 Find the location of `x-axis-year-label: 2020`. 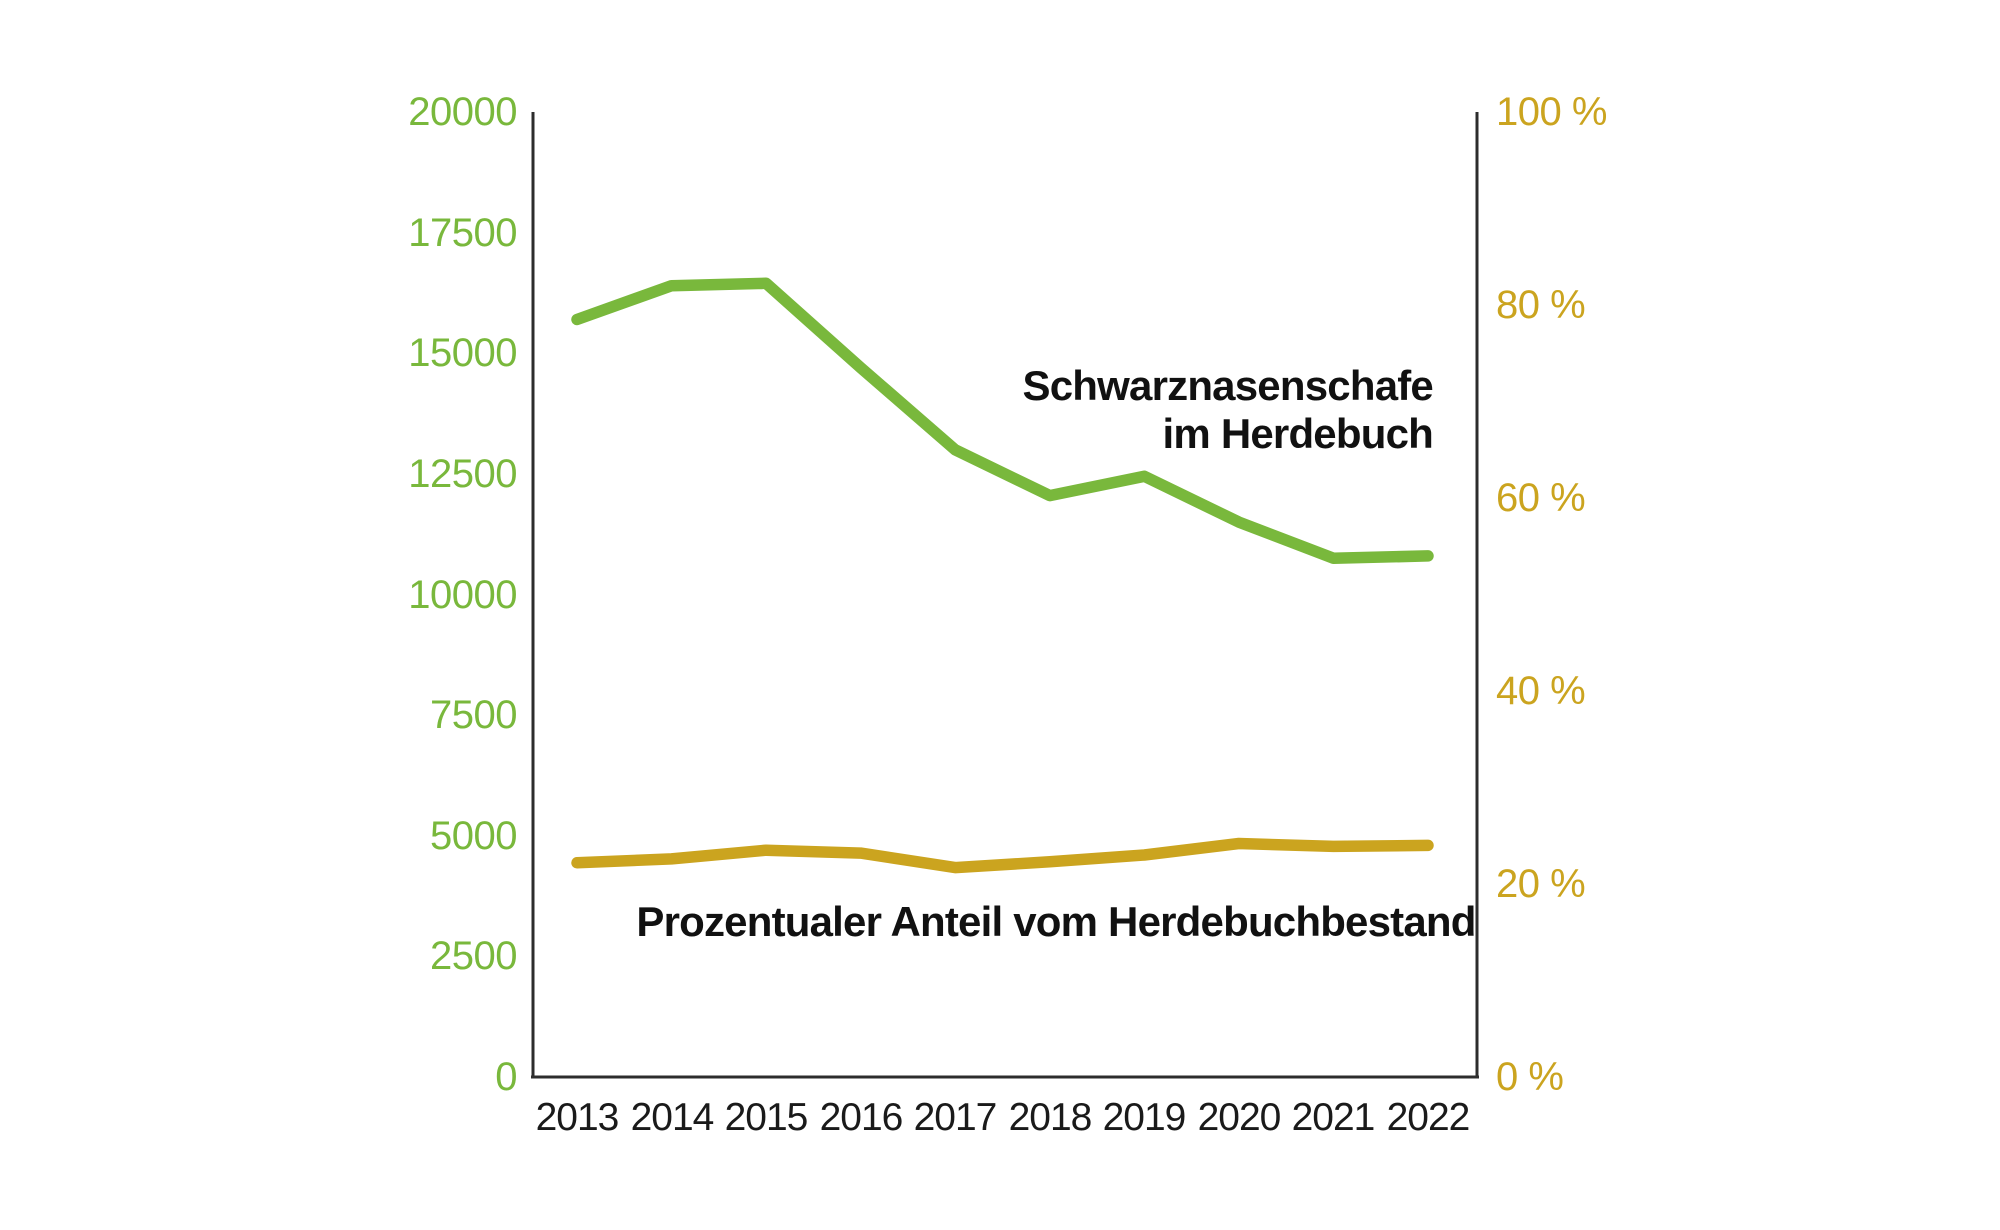

x-axis-year-label: 2020 is located at coordinates (1239, 1117).